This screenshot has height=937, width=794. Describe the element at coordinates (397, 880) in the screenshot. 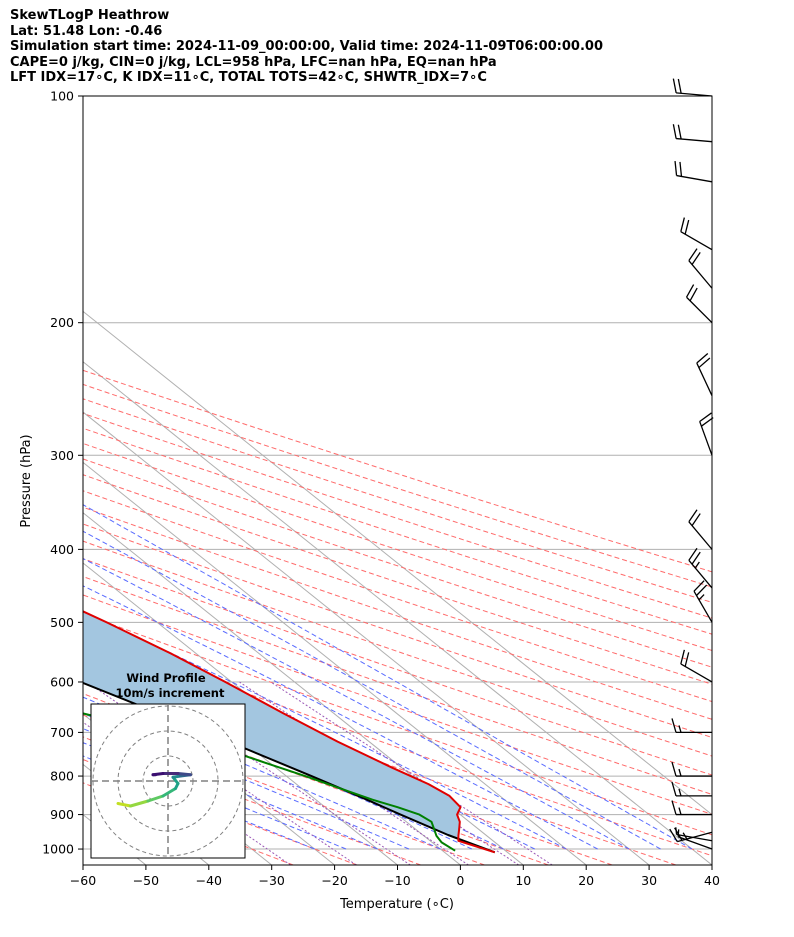

I see `x-tick-label: −10` at that location.